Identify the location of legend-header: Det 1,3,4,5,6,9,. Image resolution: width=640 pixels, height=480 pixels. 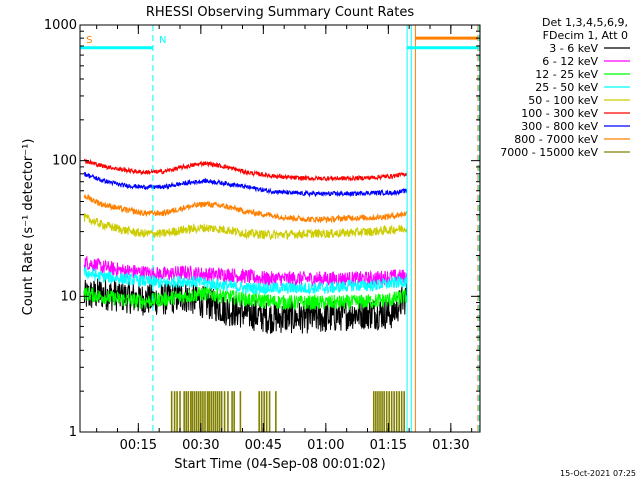
(585, 22).